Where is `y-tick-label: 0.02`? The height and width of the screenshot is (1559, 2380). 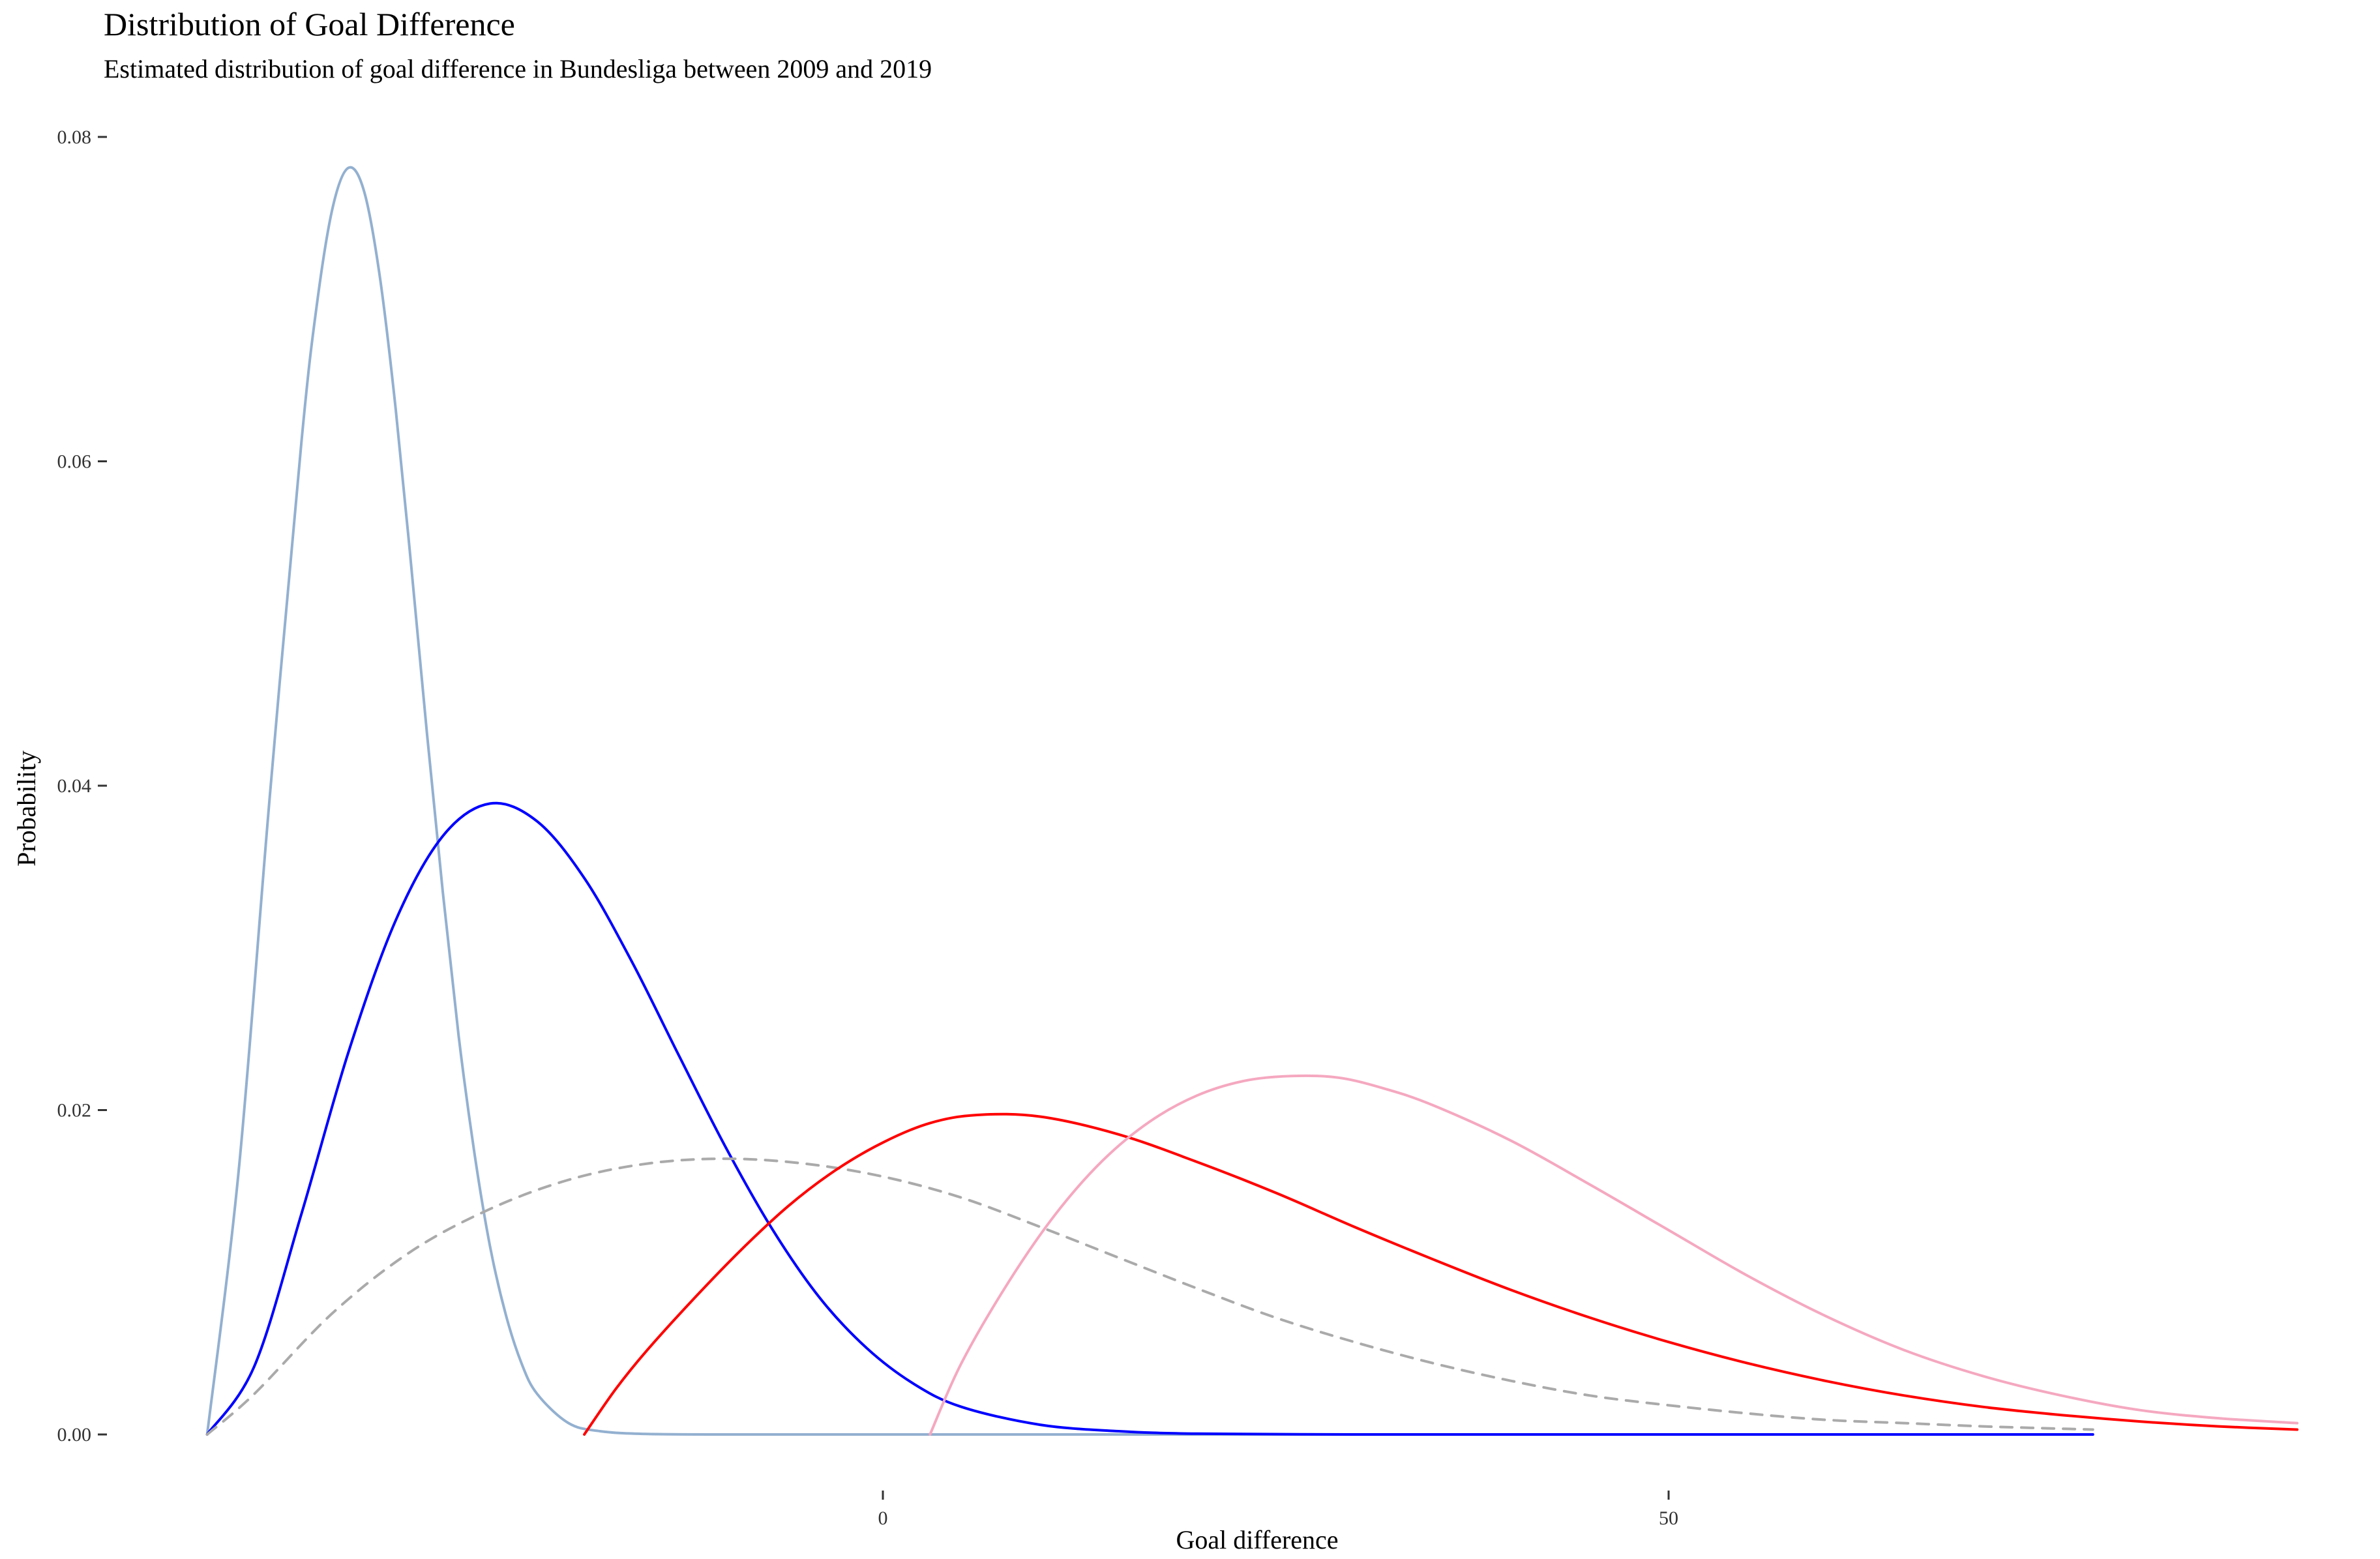
y-tick-label: 0.02 is located at coordinates (74, 1110).